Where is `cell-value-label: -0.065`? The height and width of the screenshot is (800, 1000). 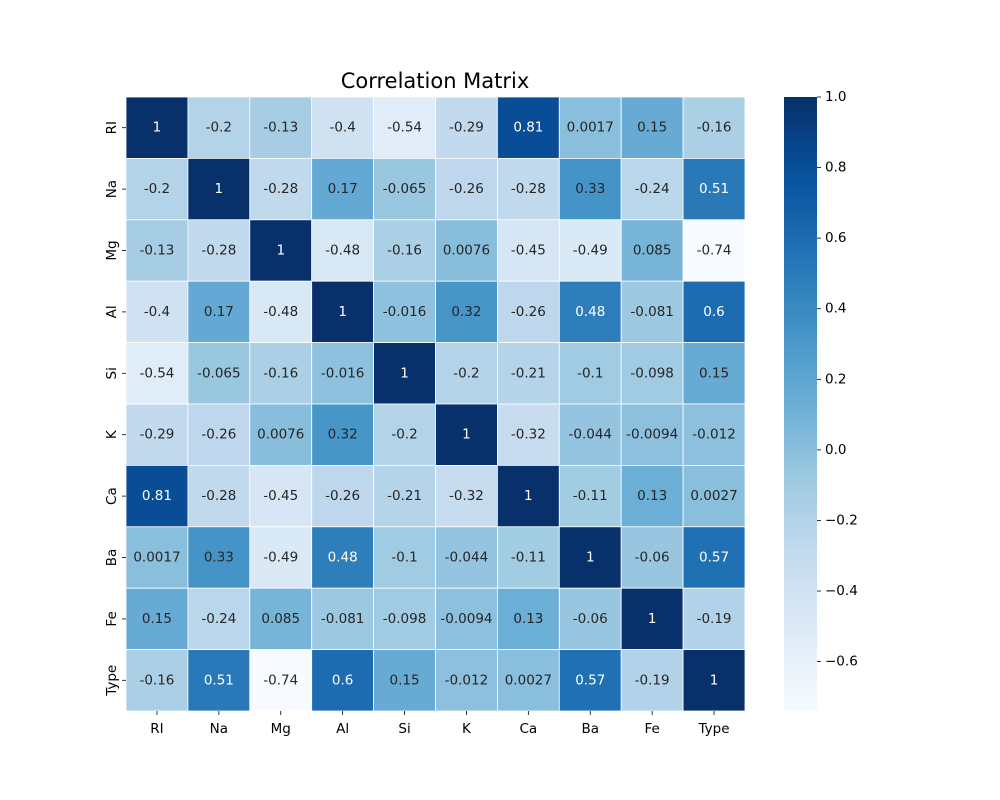
cell-value-label: -0.065 is located at coordinates (405, 189).